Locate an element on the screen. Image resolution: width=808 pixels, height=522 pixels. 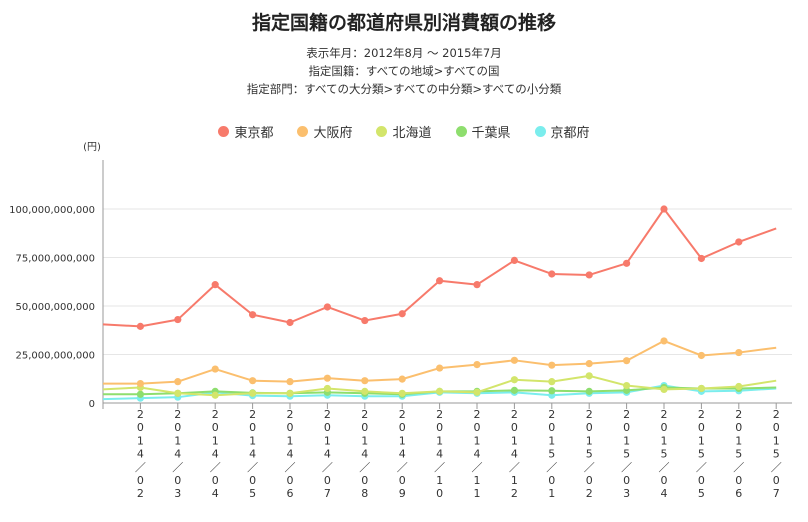
x-tick-label: 2 0 1 5 ／ 0 1 is located at coordinates (551, 454).